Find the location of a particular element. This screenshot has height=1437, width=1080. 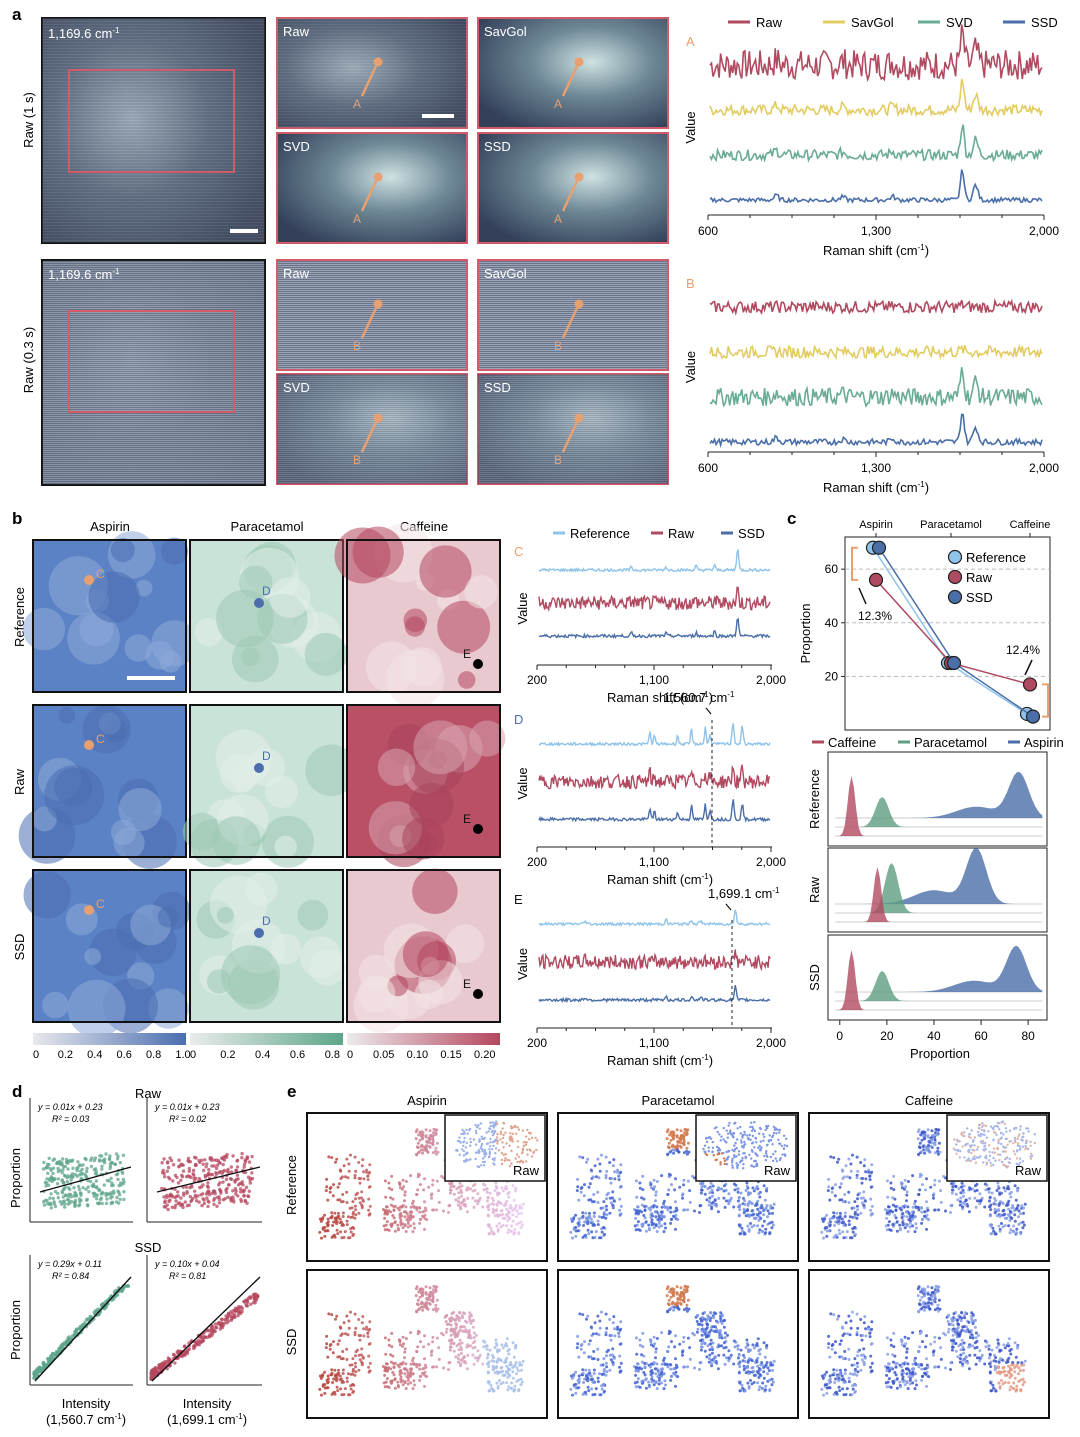

map-raw-paracetamol: D is located at coordinates (269, 786).